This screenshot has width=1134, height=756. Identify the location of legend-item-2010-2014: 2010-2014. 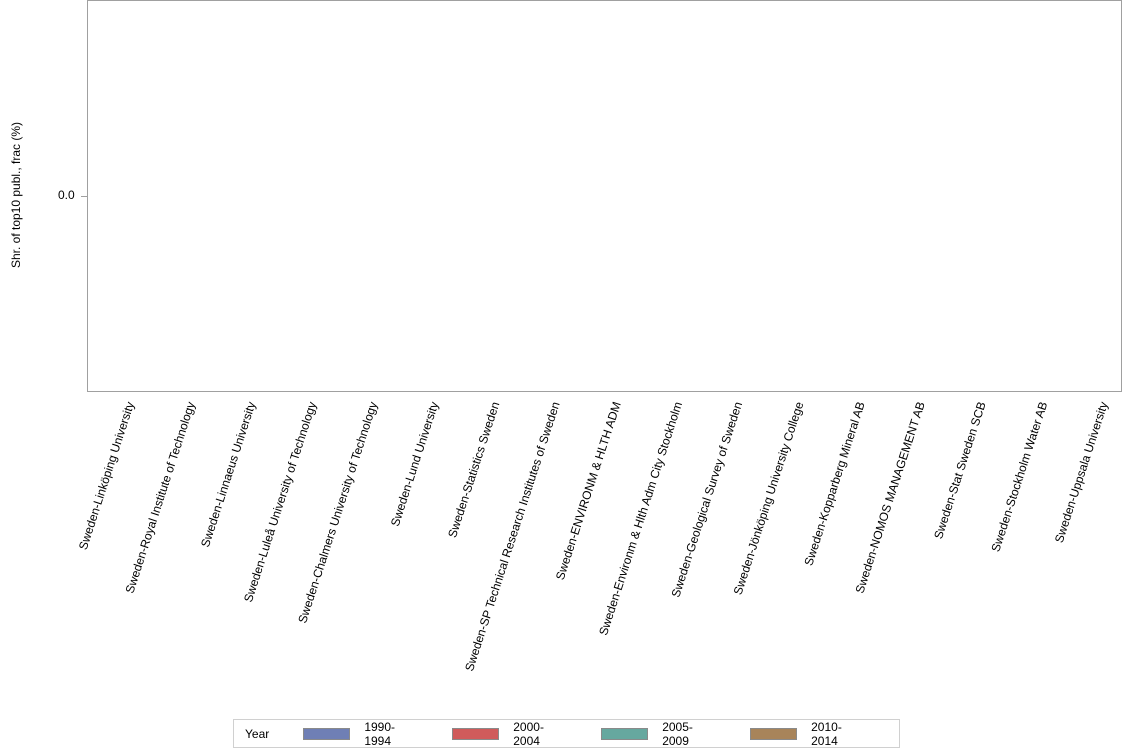
(807, 734).